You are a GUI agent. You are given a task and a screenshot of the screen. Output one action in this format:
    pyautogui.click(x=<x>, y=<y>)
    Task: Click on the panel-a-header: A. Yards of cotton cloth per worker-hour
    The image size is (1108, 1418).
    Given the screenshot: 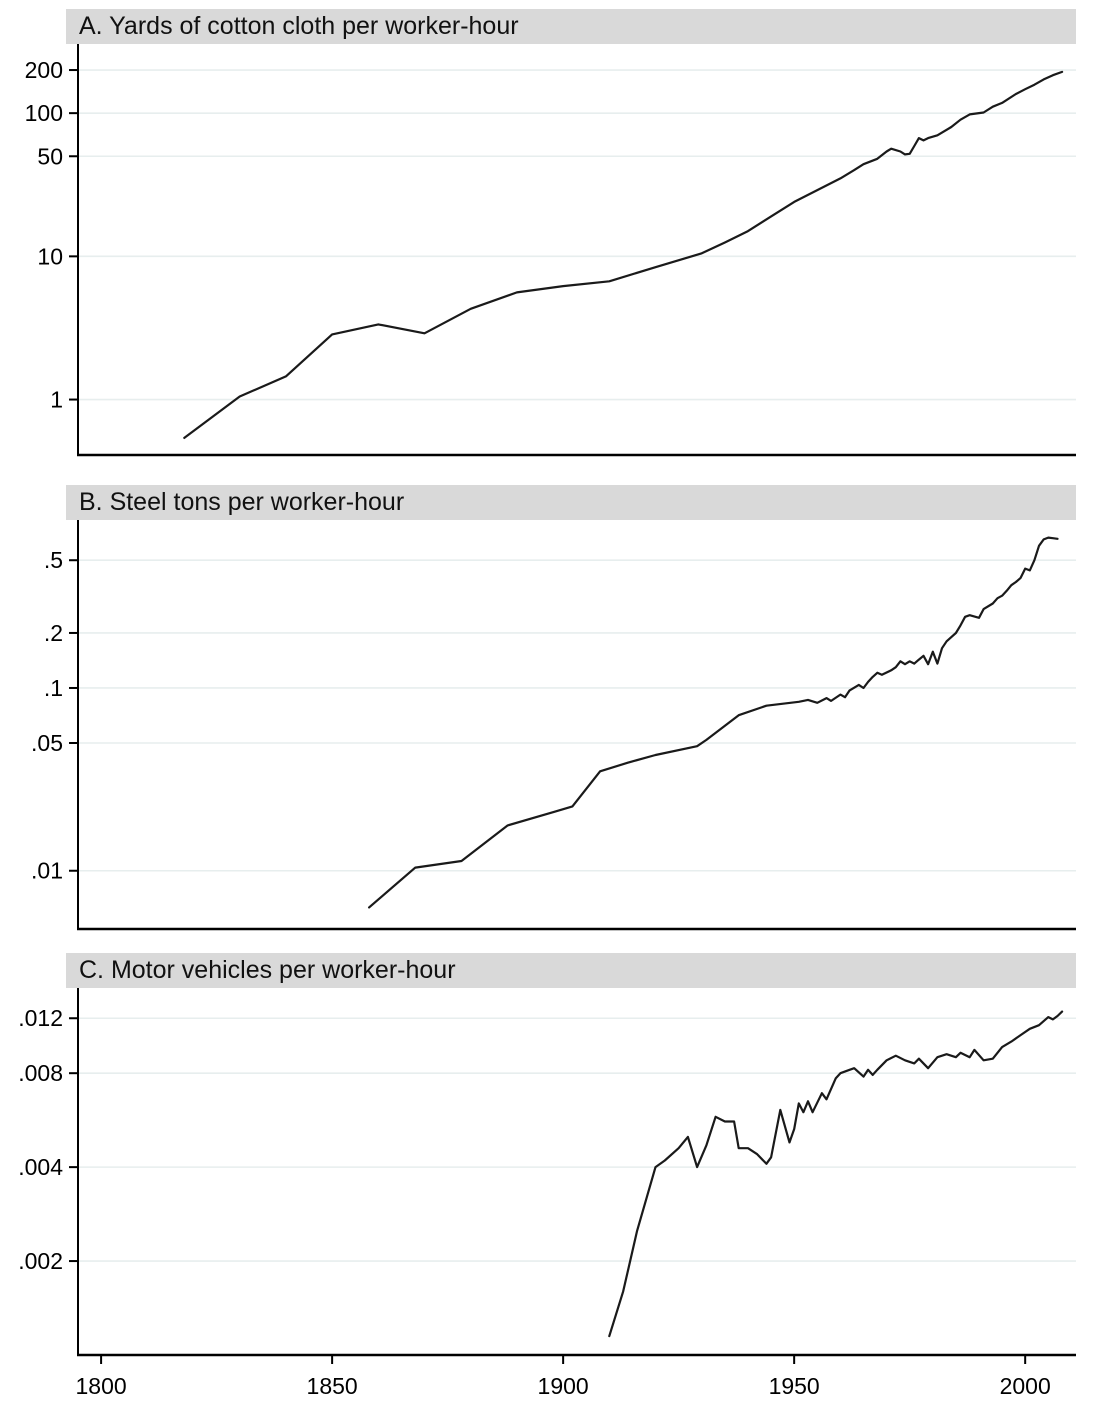 What is the action you would take?
    pyautogui.click(x=571, y=26)
    